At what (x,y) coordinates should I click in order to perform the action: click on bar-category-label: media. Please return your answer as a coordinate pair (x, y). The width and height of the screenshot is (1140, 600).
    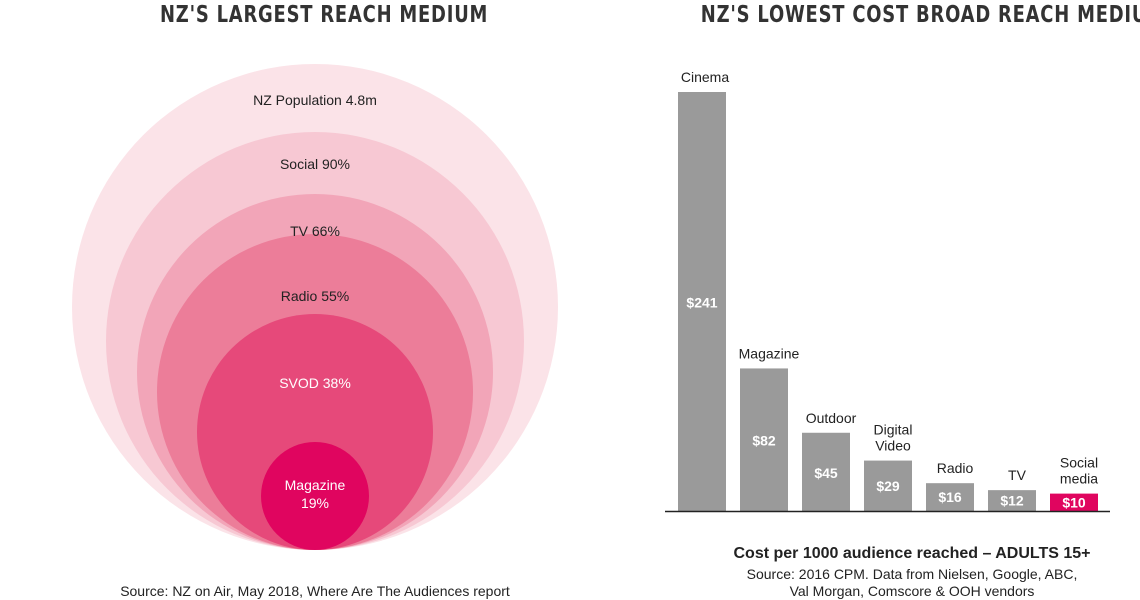
    Looking at the image, I should click on (1079, 479).